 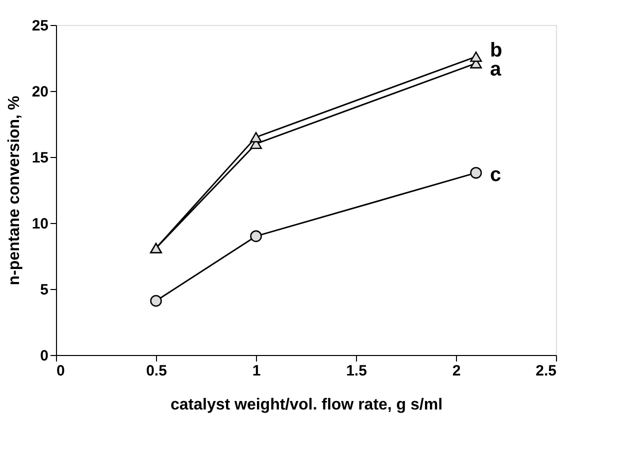 I want to click on y-tick-label: 5, so click(x=44, y=290).